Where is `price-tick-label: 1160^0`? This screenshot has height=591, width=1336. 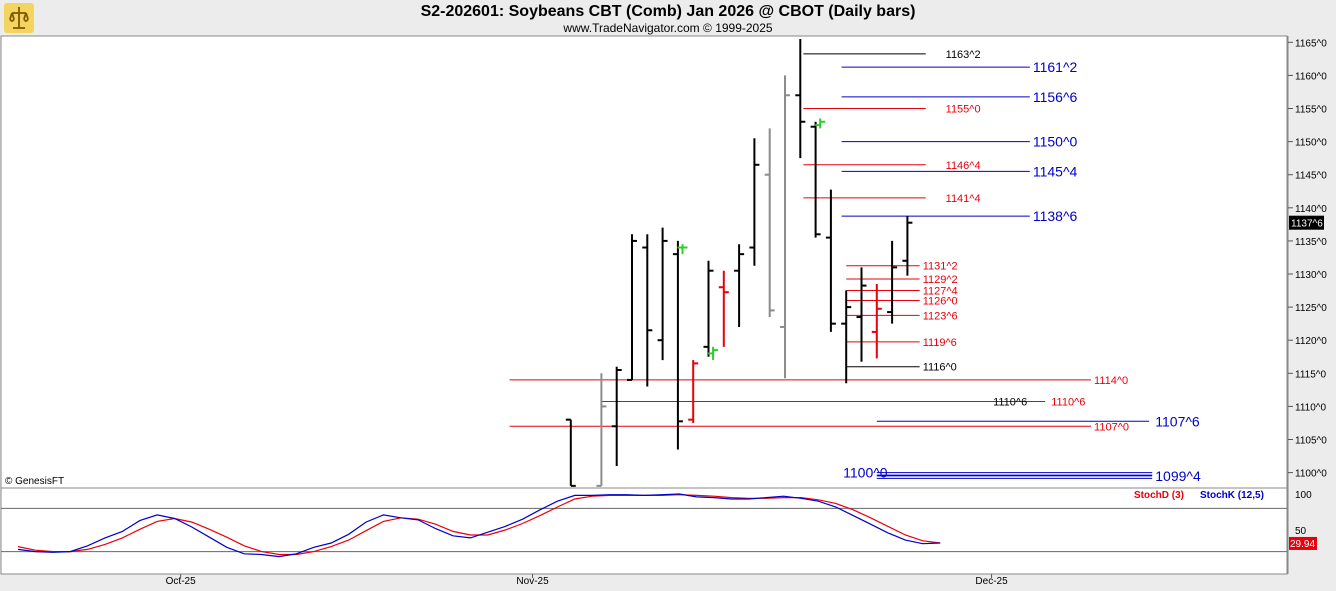 price-tick-label: 1160^0 is located at coordinates (1311, 76).